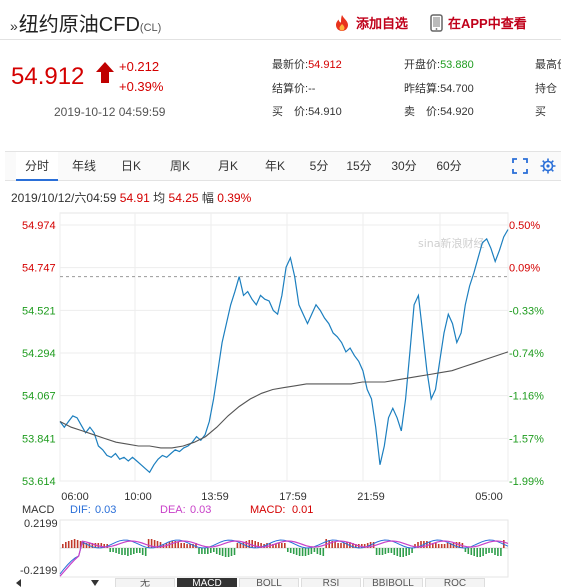 The height and width of the screenshot is (587, 561). I want to click on collapse-chevron-icon: », so click(14, 26).